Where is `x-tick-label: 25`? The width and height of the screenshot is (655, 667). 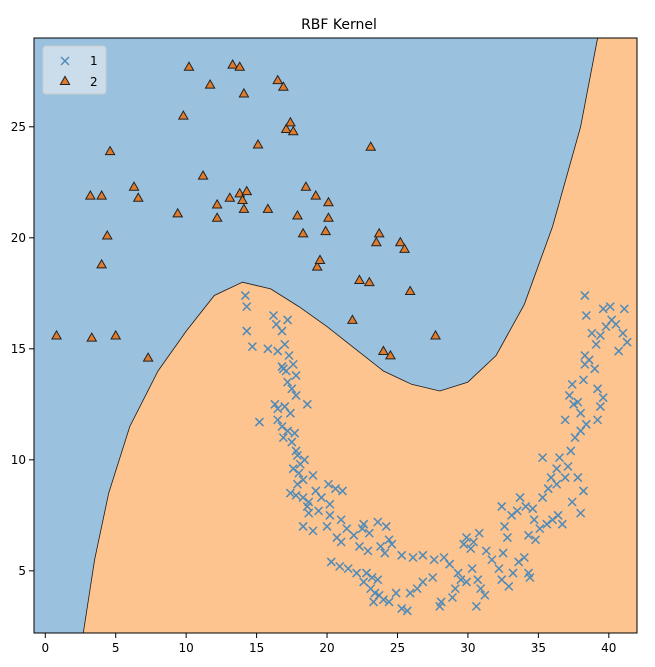
x-tick-label: 25 is located at coordinates (397, 648).